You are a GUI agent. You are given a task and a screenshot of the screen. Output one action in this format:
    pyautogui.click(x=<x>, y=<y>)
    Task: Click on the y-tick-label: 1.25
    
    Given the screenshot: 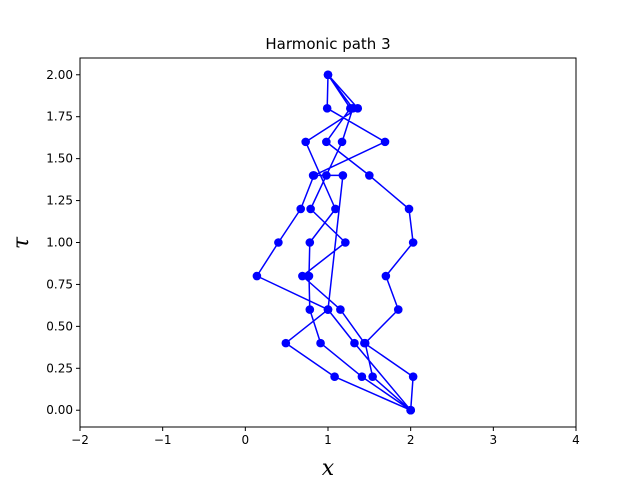 What is the action you would take?
    pyautogui.click(x=59, y=201)
    